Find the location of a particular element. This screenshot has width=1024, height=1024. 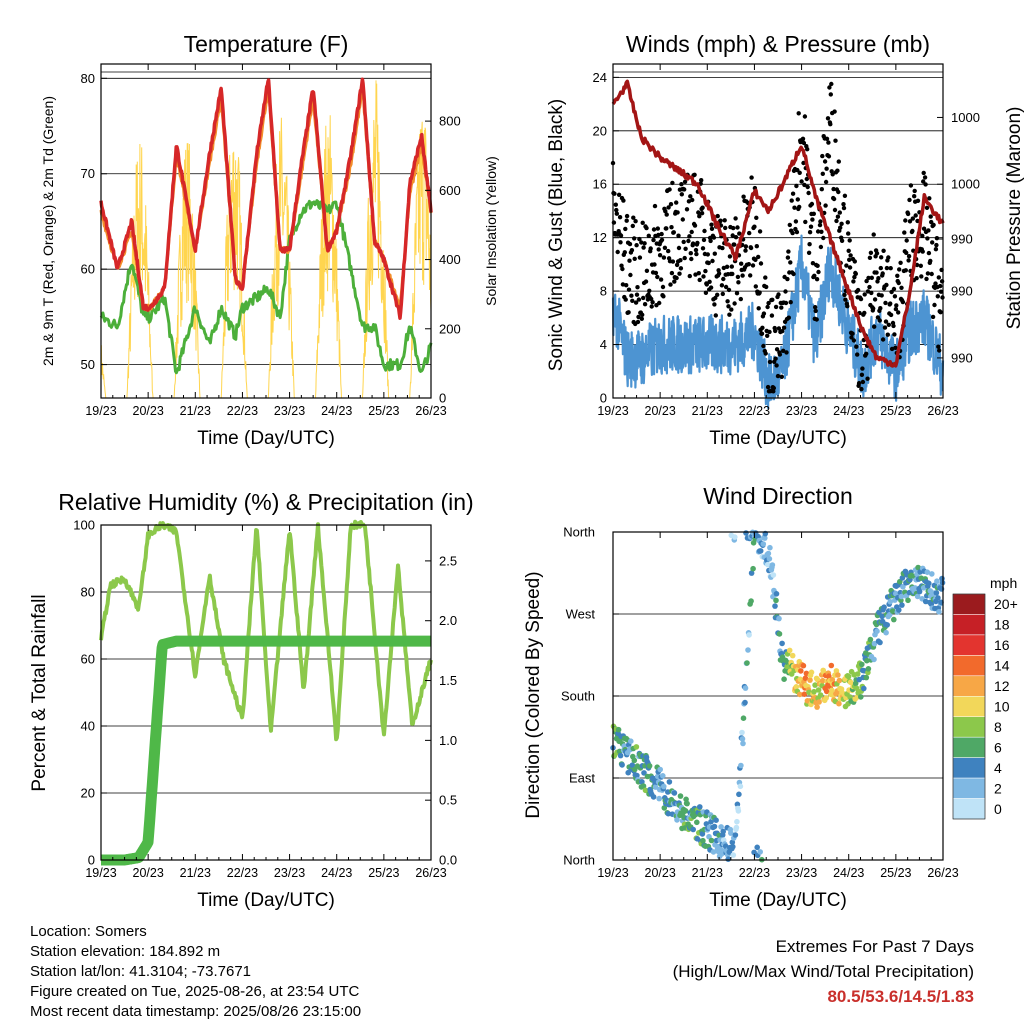

extremes-title: Extremes For Past 7 Days is located at coordinates (874, 946).